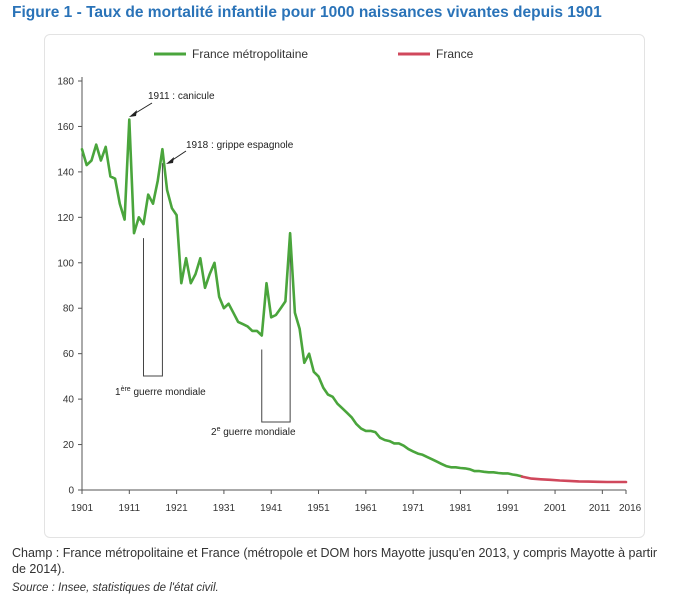 This screenshot has width=679, height=603. Describe the element at coordinates (240, 145) in the screenshot. I see `annotation-grippe-label: 1918 : grippe espagnole` at that location.